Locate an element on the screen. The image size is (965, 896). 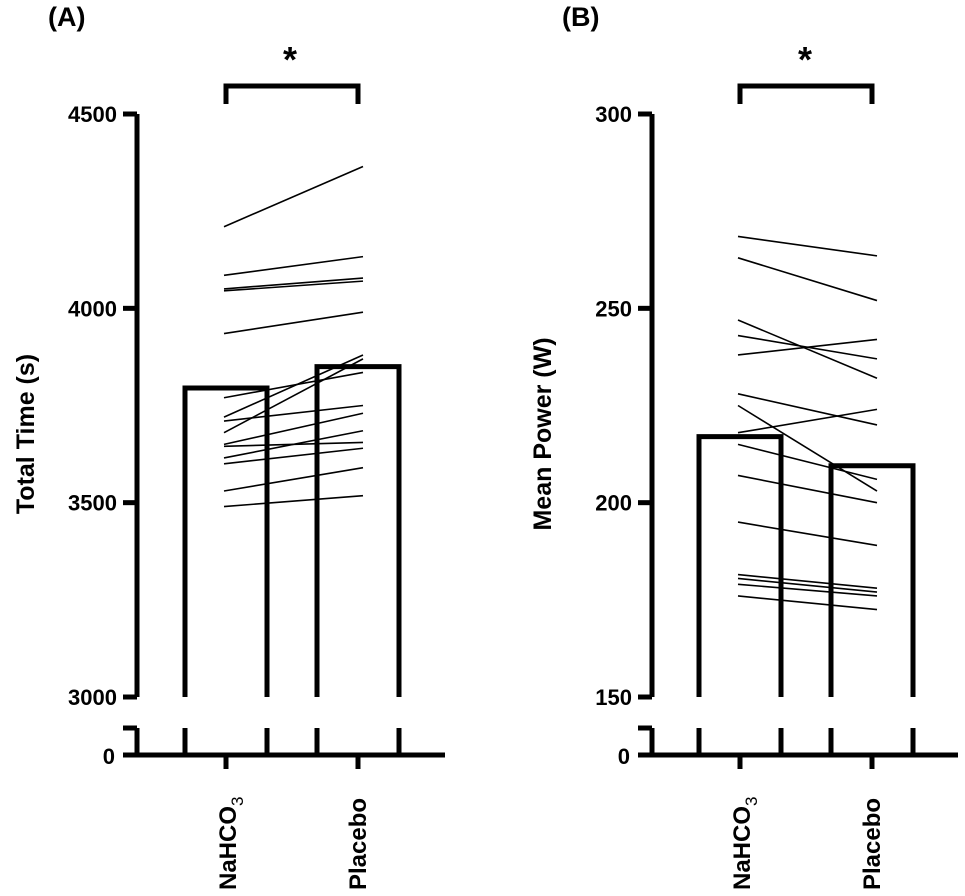
panel-b-category-label-placebo: Placebo is located at coordinates (872, 844).